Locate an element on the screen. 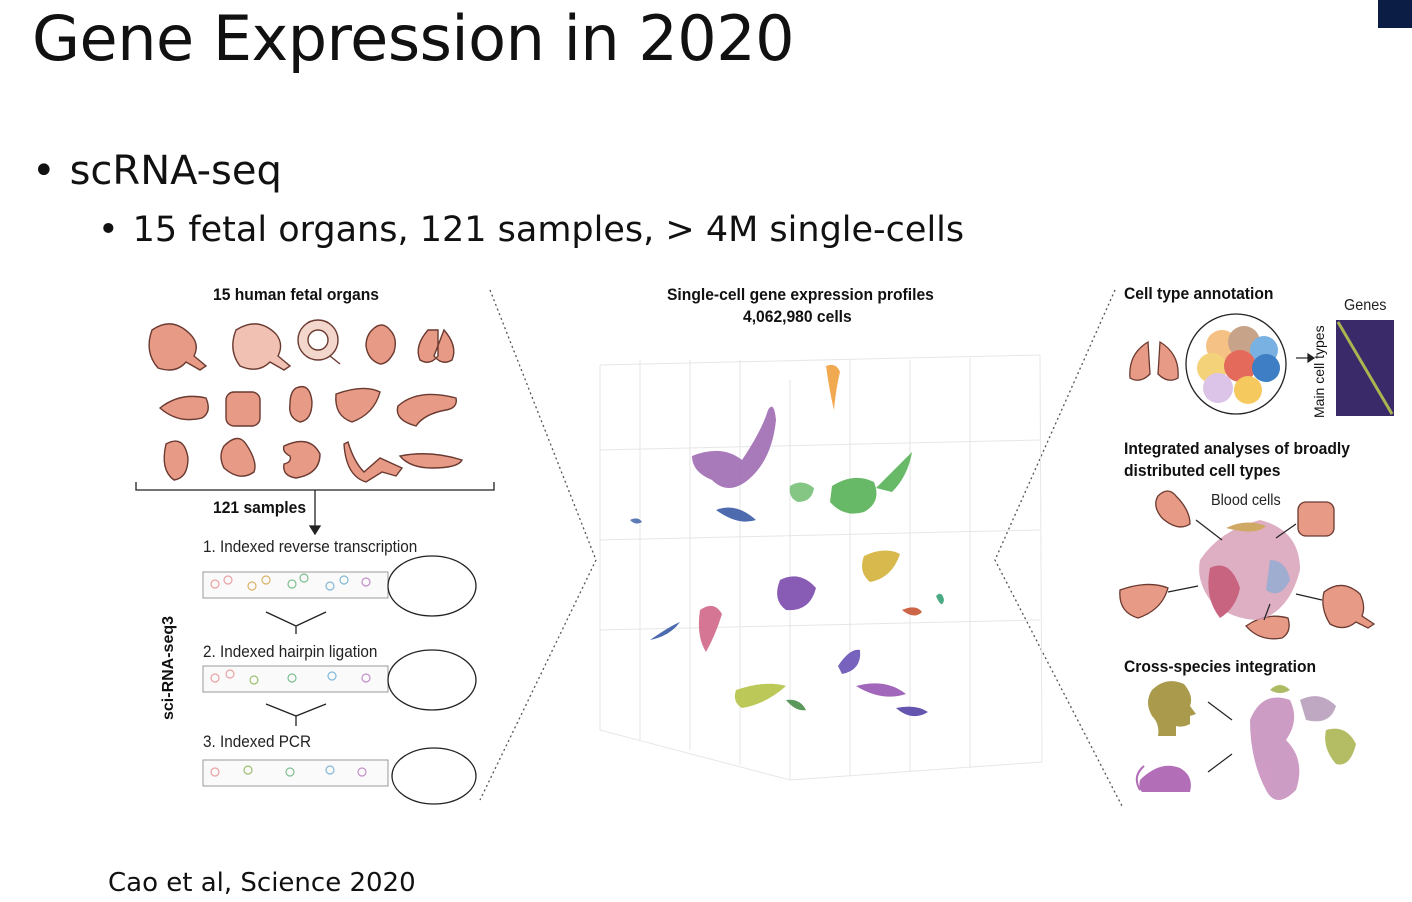 The height and width of the screenshot is (902, 1412). bullet-text: scRNA-seq is located at coordinates (175, 171).